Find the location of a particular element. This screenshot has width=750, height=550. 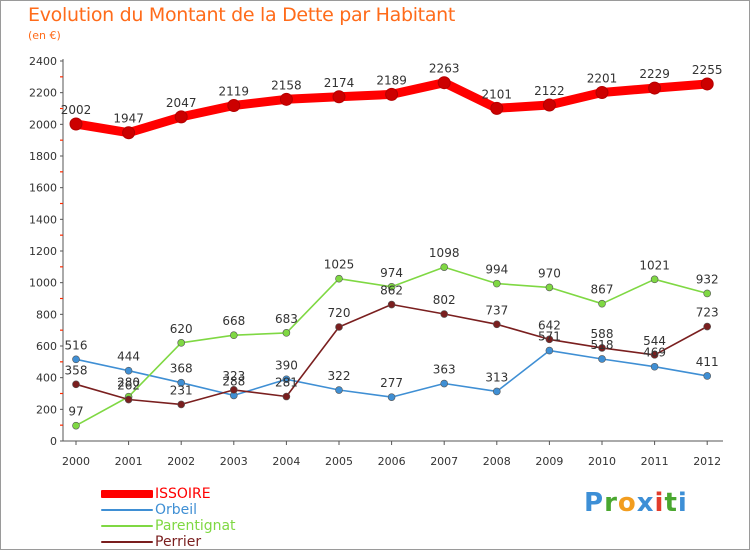

data-label: 620 is located at coordinates (181, 329).